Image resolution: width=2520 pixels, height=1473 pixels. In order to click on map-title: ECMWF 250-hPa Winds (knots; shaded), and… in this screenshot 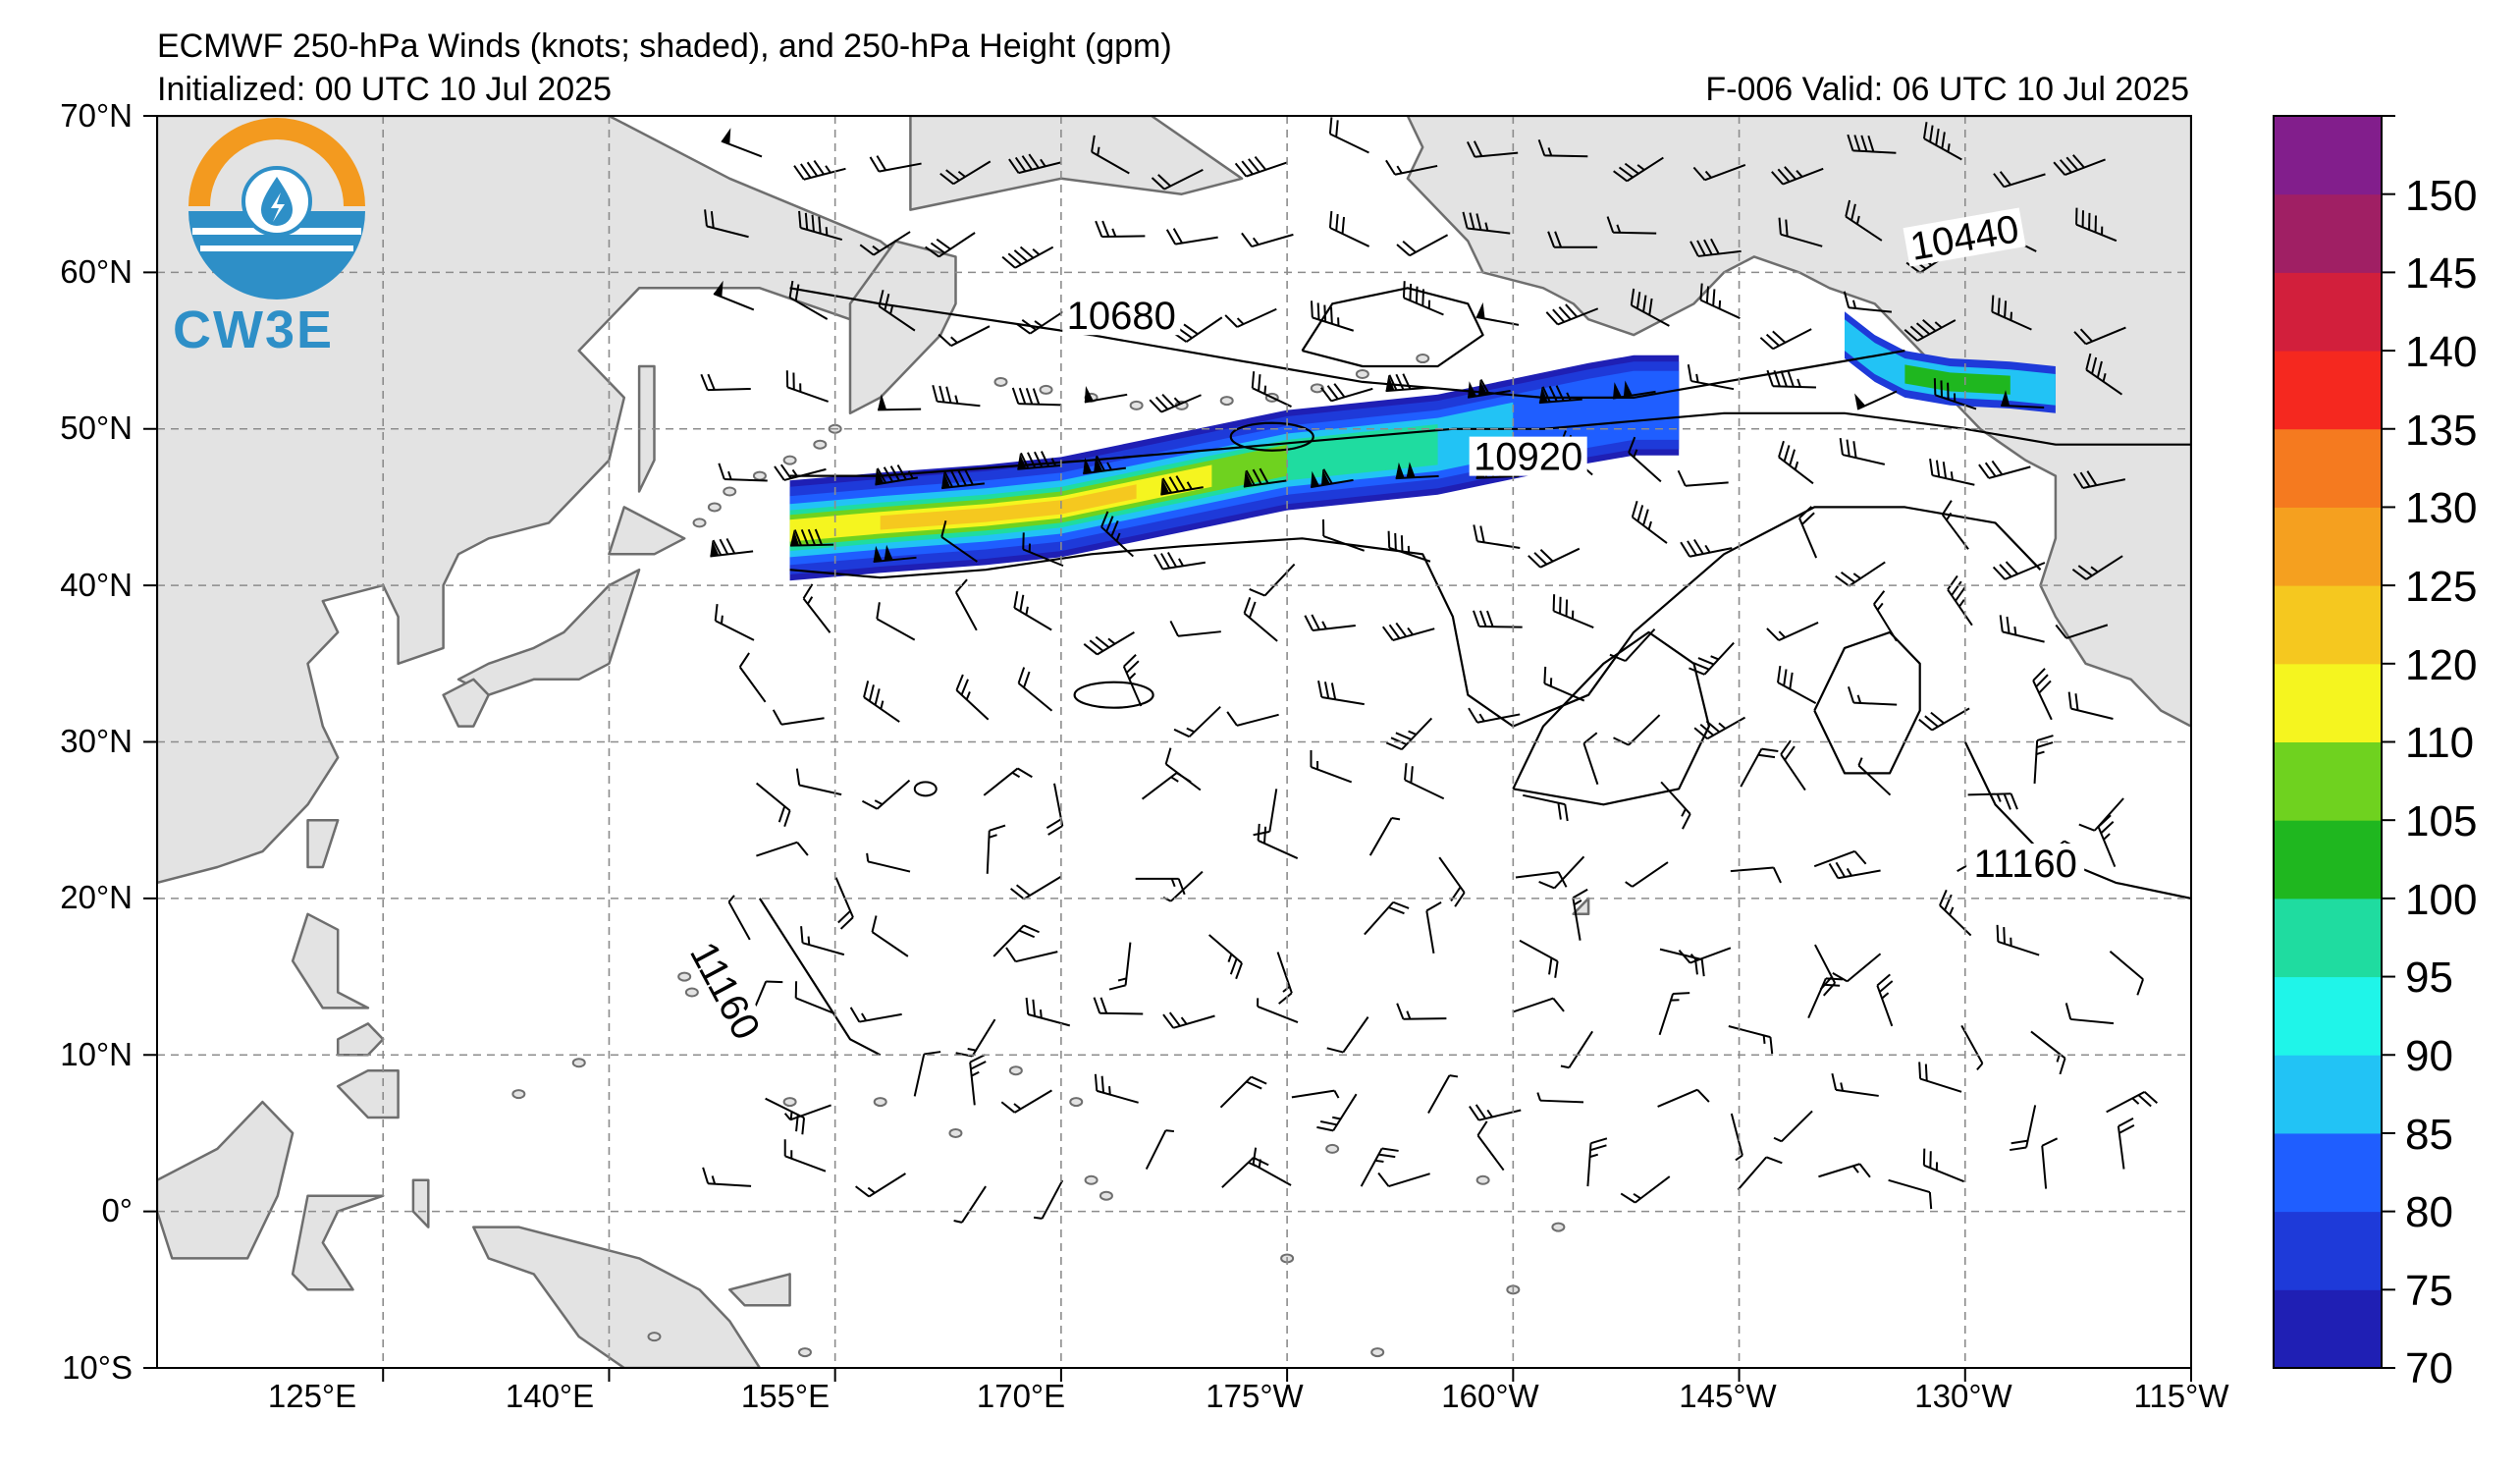, I will do `click(664, 46)`.